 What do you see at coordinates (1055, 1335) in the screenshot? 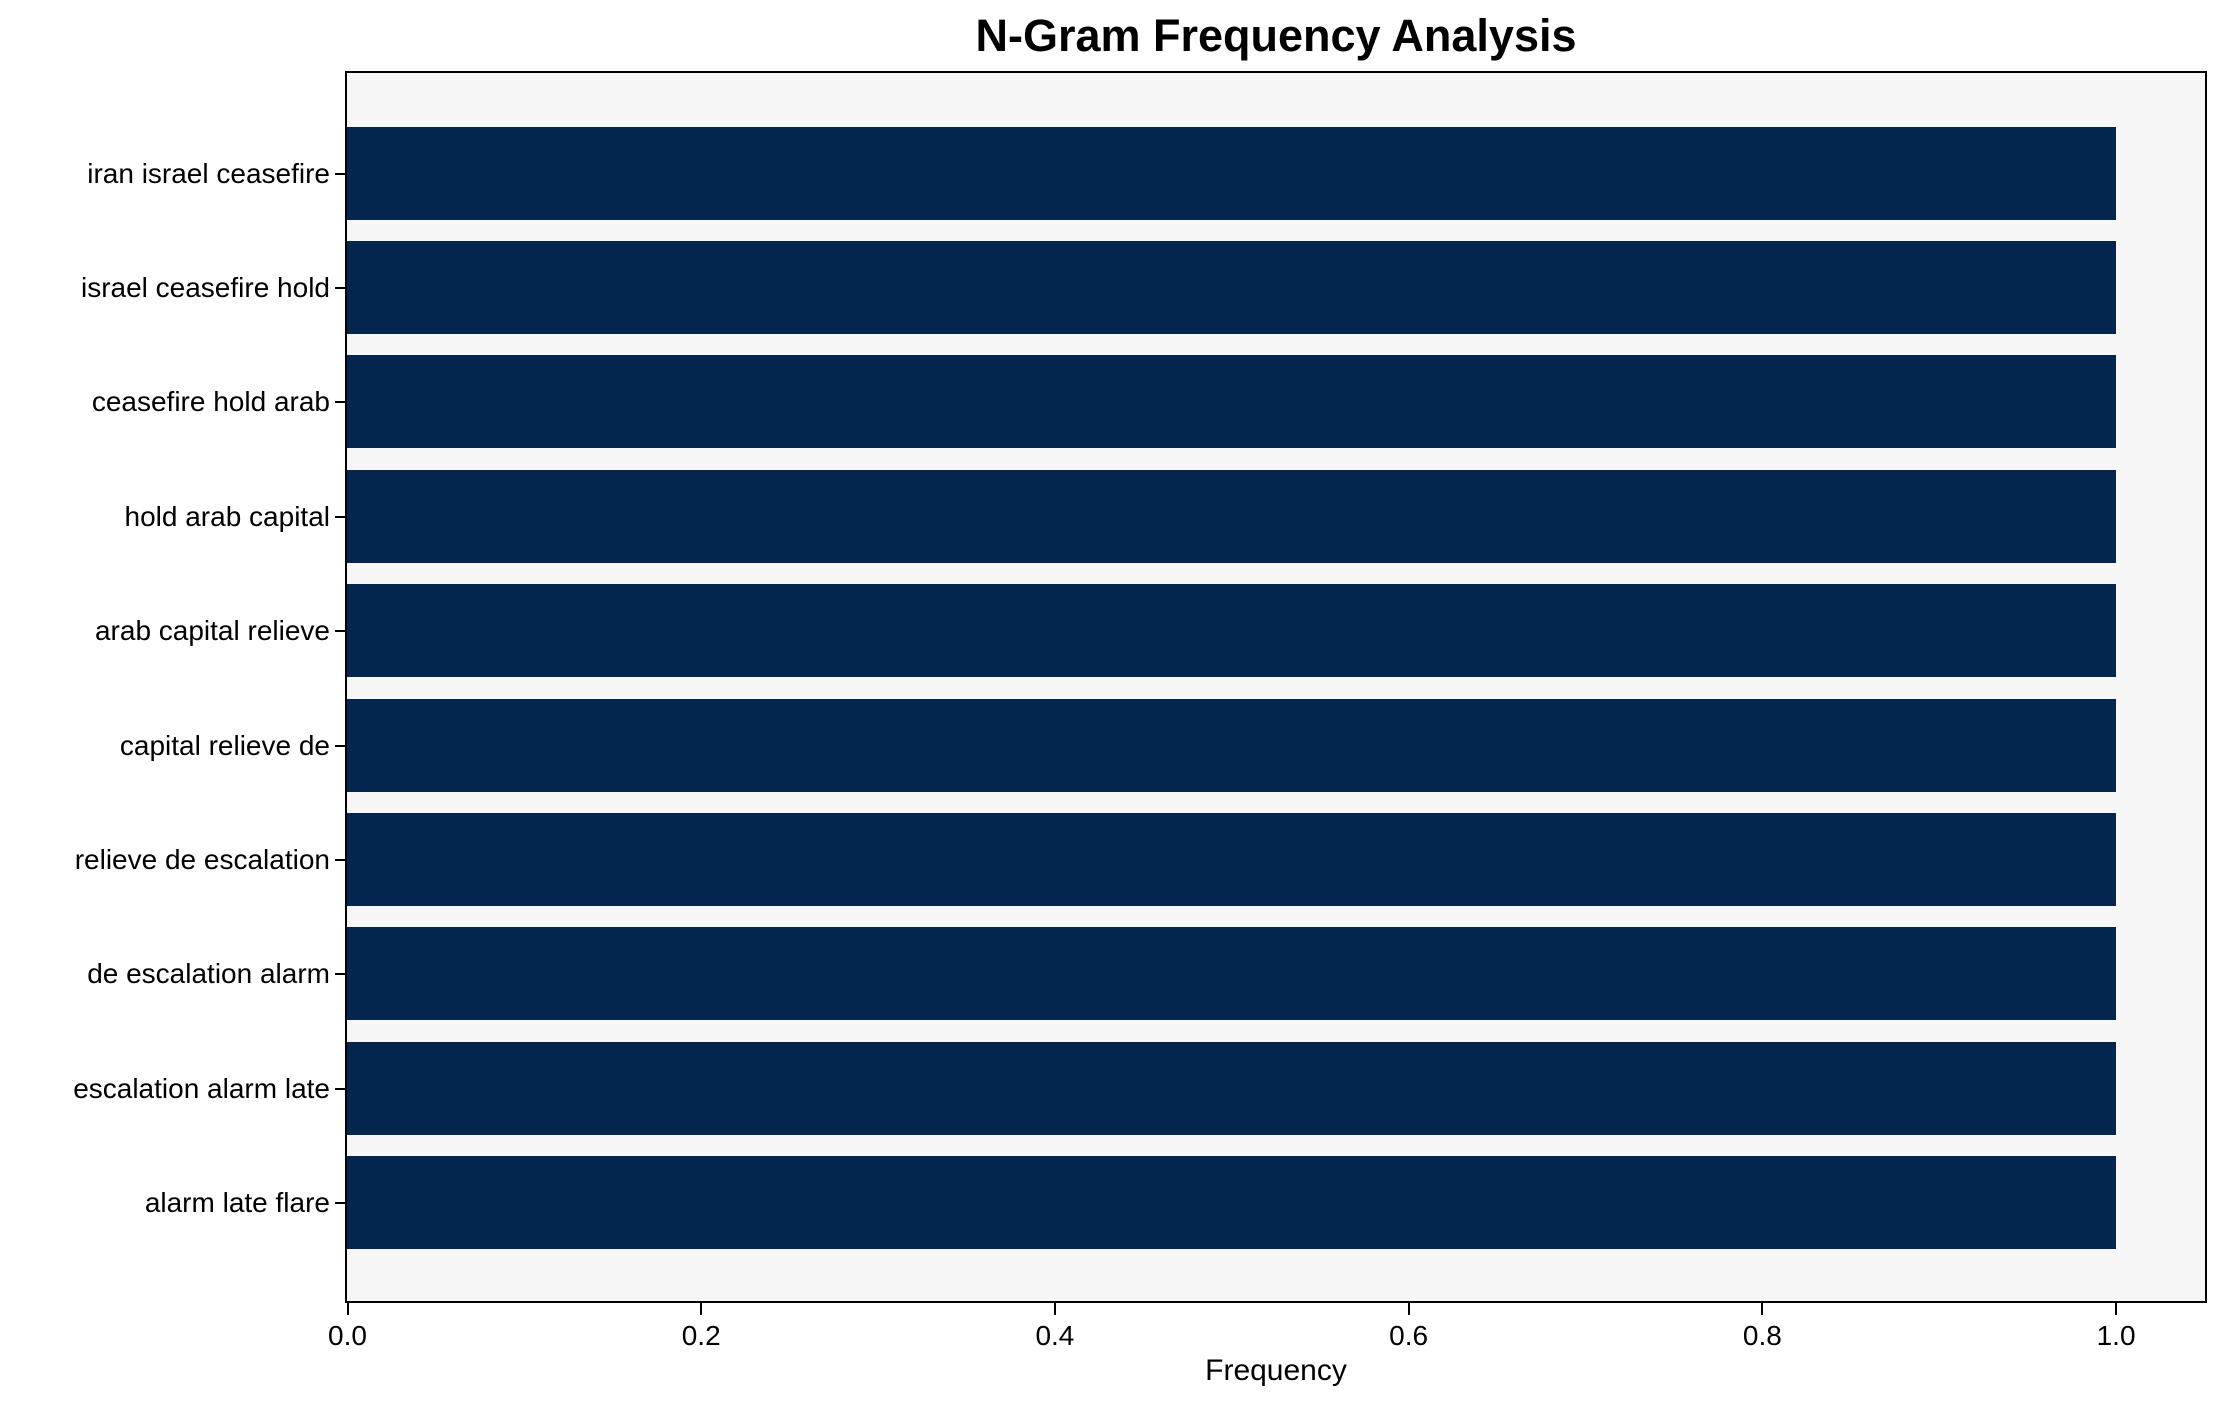
I see `x-tick-label: 0.4` at bounding box center [1055, 1335].